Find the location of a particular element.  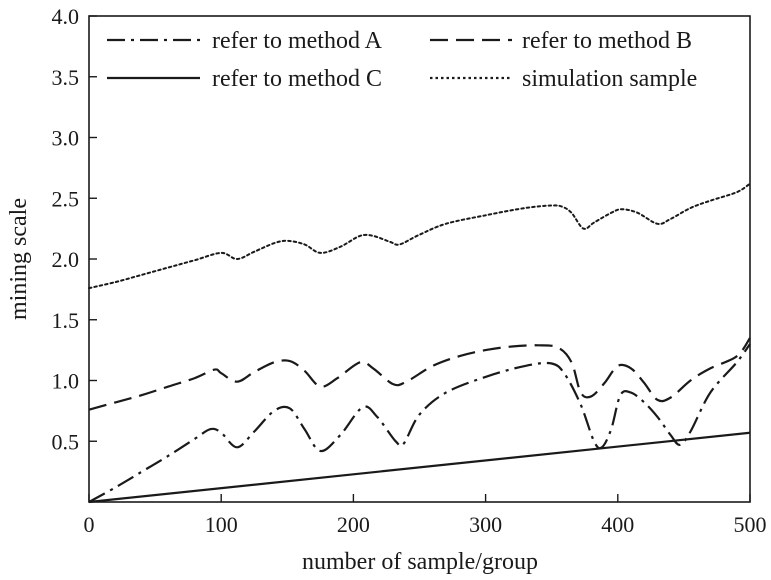

y-tick-label: 0.5 is located at coordinates (66, 441).